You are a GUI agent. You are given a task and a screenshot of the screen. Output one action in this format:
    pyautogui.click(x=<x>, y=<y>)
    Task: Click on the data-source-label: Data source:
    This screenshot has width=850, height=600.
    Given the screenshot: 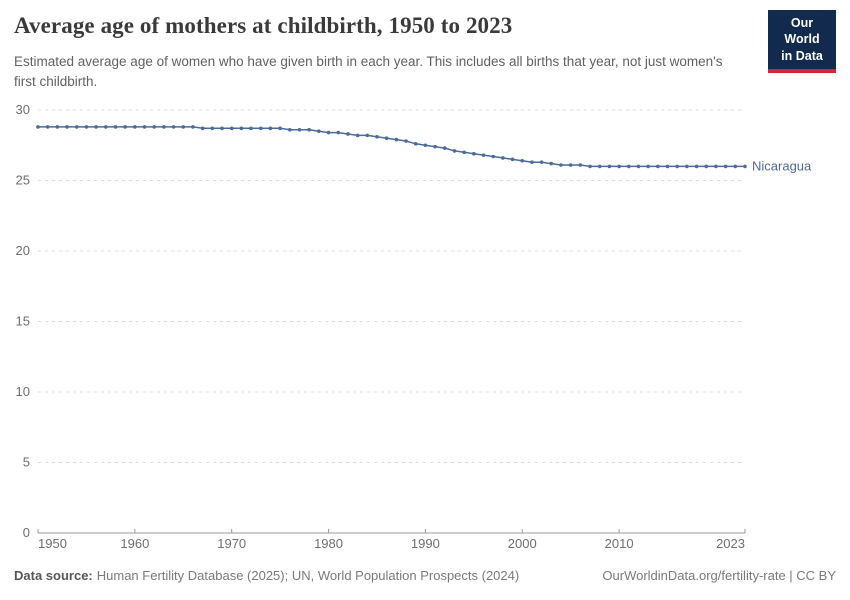 What is the action you would take?
    pyautogui.click(x=53, y=575)
    